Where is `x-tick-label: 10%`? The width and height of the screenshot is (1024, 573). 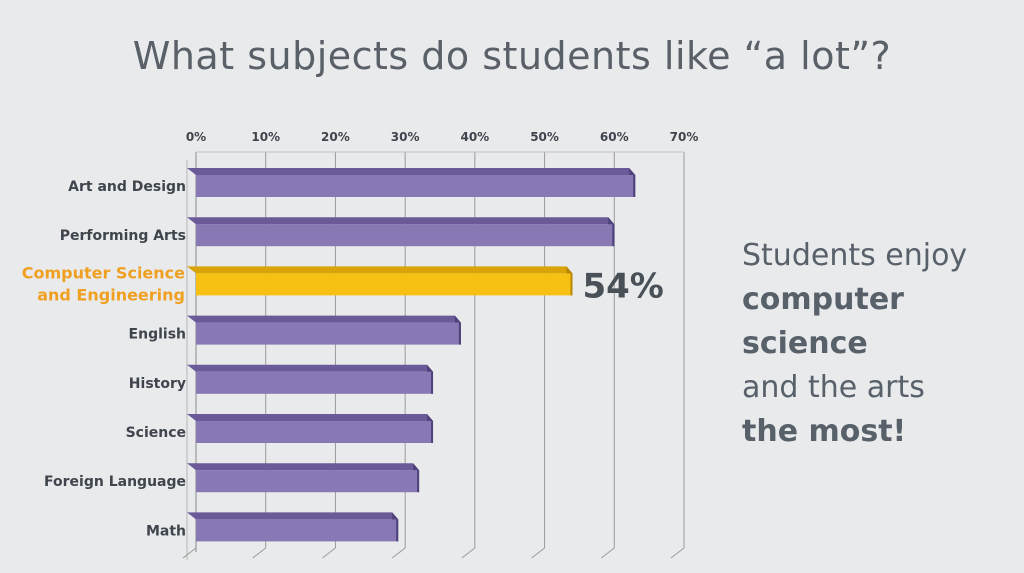 x-tick-label: 10% is located at coordinates (265, 137).